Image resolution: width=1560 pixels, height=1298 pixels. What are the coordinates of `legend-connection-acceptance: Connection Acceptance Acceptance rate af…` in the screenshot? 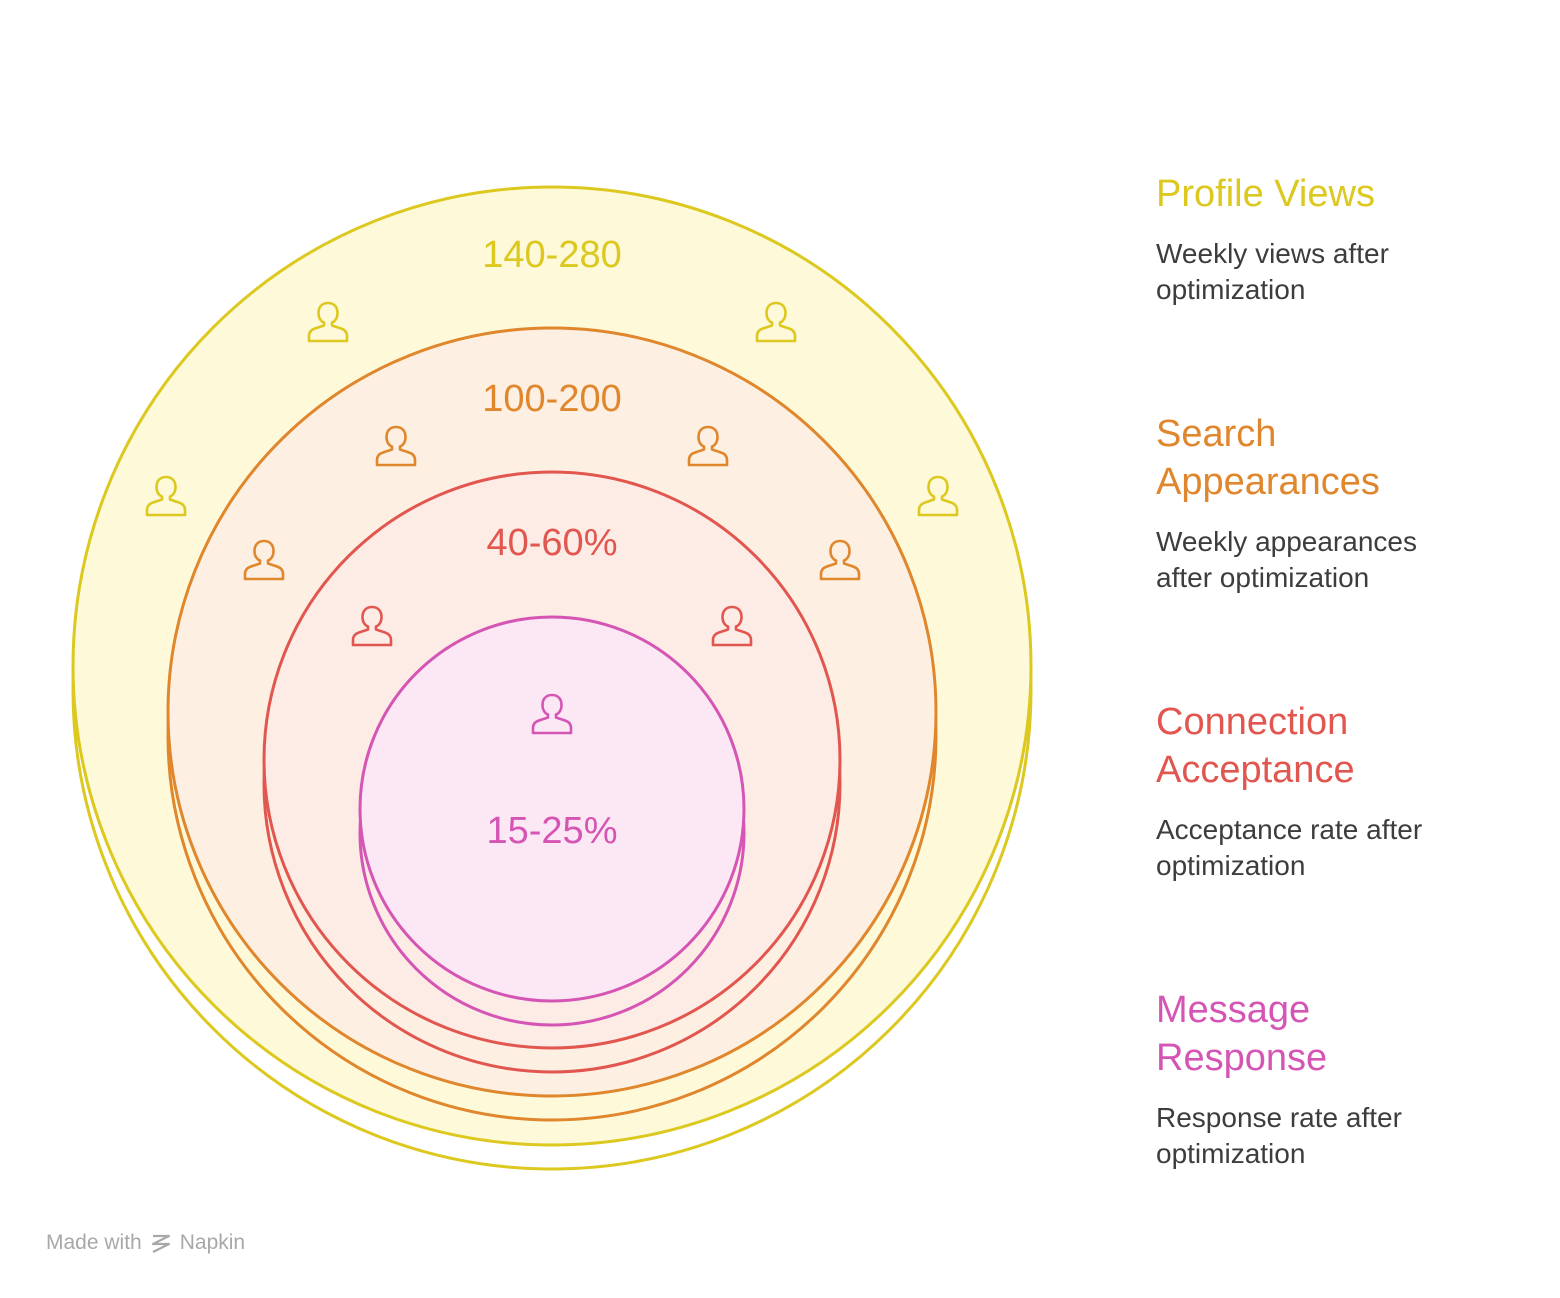 It's located at (1321, 791).